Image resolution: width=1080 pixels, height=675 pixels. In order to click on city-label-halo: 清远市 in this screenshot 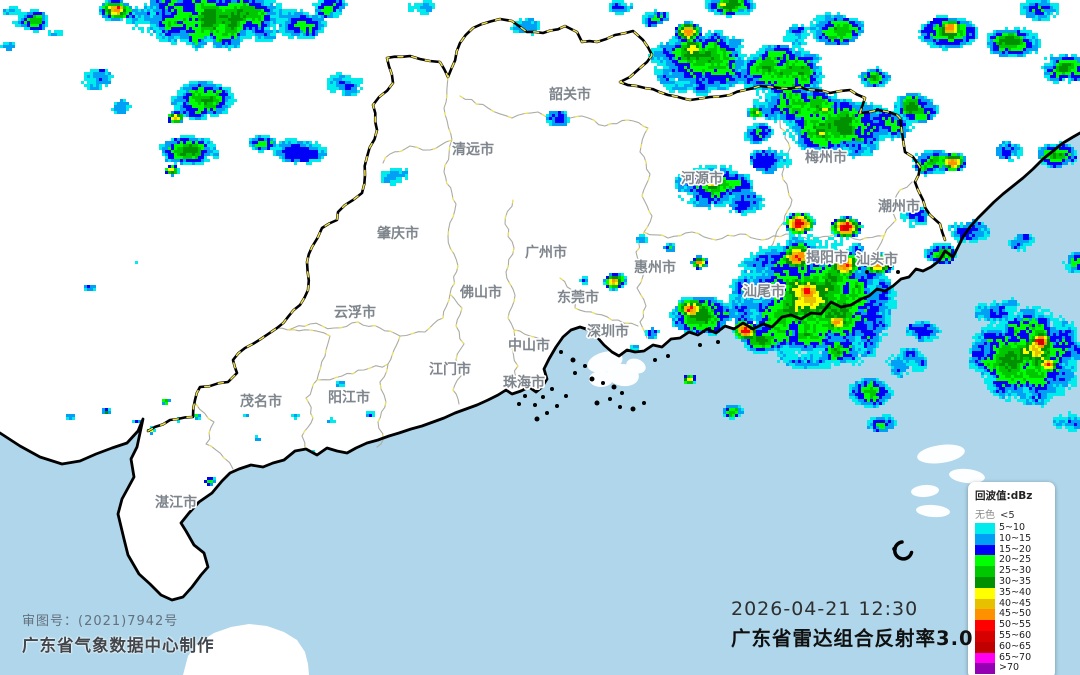, I will do `click(473, 149)`.